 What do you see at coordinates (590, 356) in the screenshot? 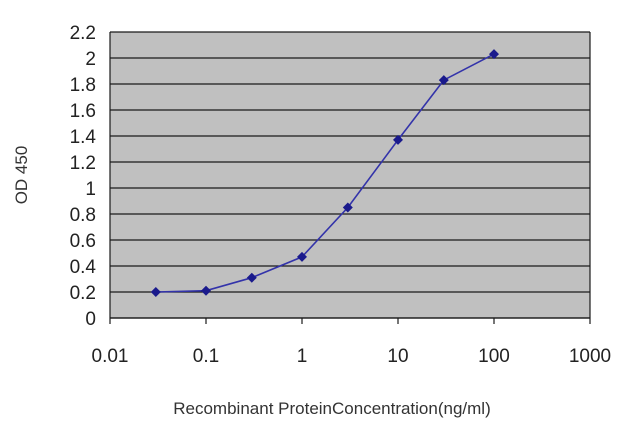
I see `x-tick-label: 1000` at bounding box center [590, 356].